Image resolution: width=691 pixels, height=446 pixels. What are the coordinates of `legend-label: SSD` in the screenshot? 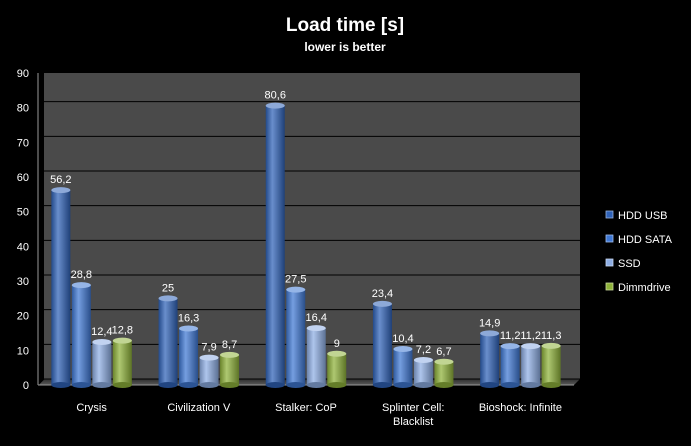 It's located at (629, 264).